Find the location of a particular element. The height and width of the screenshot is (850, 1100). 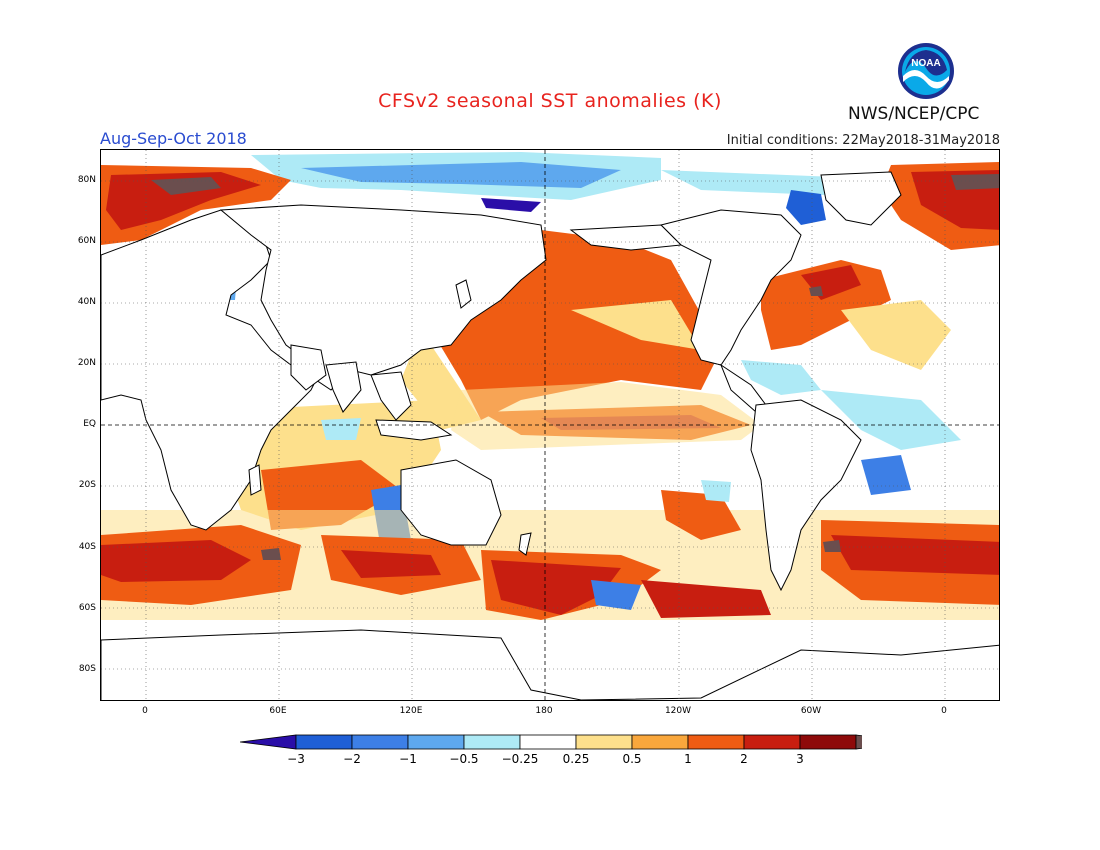

lon-label-60w: 60W is located at coordinates (811, 711).